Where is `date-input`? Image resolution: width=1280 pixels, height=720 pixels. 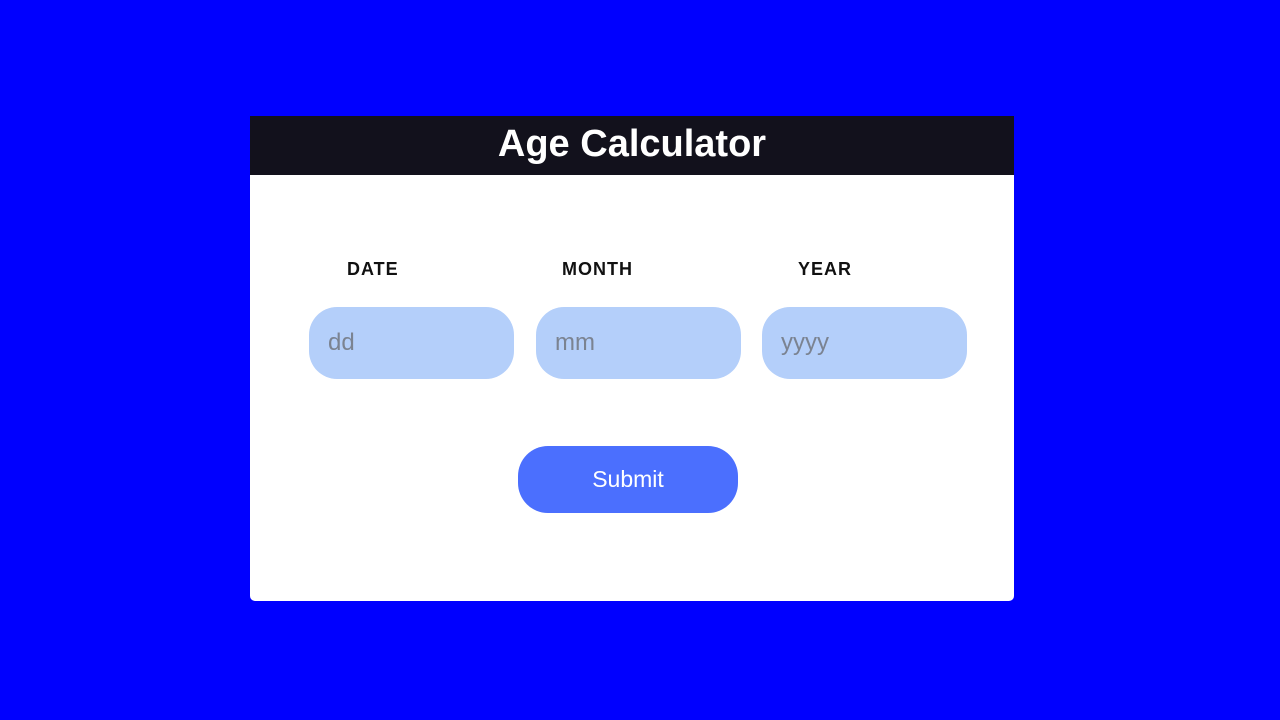 date-input is located at coordinates (411, 343).